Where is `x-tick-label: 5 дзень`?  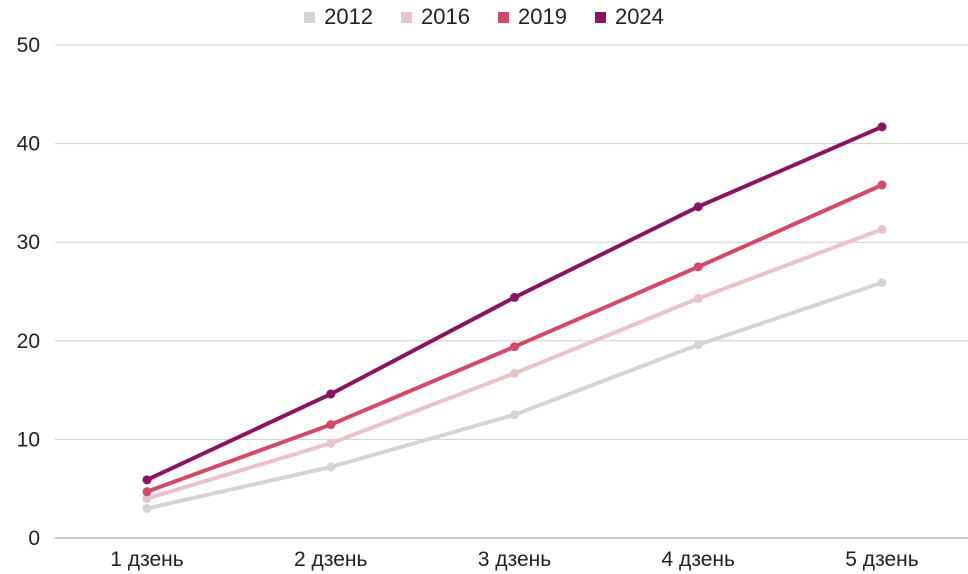 x-tick-label: 5 дзень is located at coordinates (881, 559).